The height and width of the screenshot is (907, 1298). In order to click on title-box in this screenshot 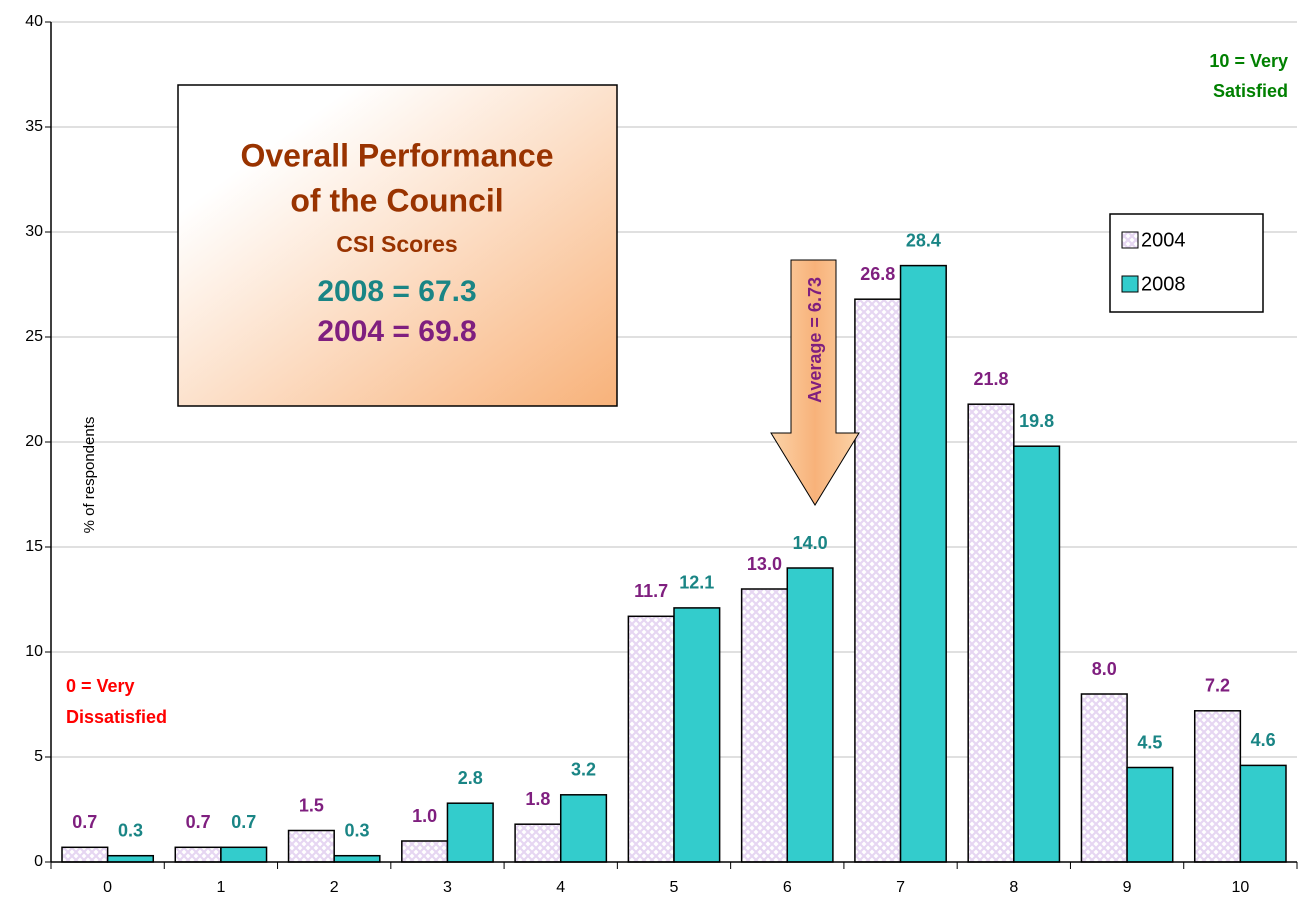, I will do `click(397, 245)`.